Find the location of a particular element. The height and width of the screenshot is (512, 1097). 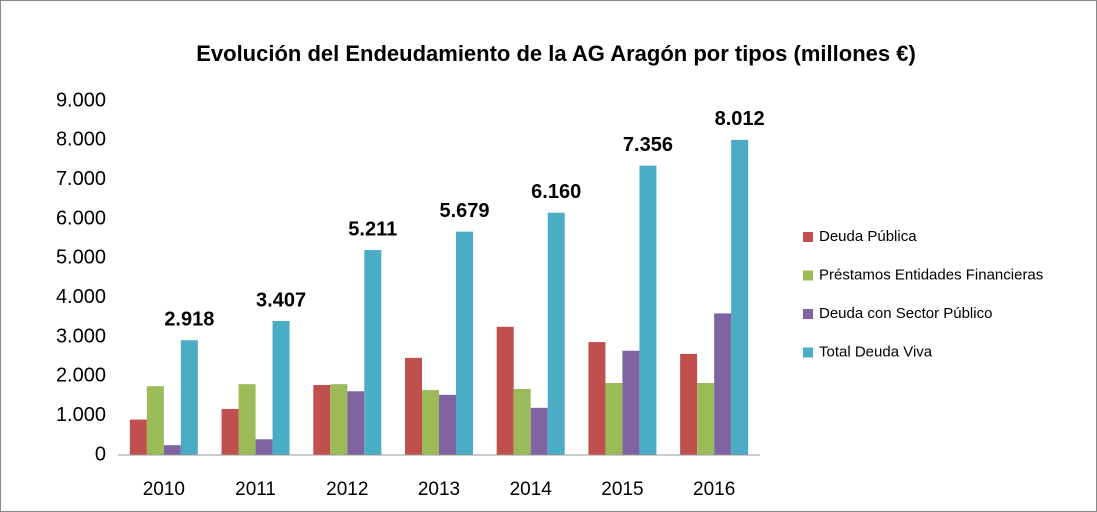

y-tick-label: 1.000 is located at coordinates (81, 415).